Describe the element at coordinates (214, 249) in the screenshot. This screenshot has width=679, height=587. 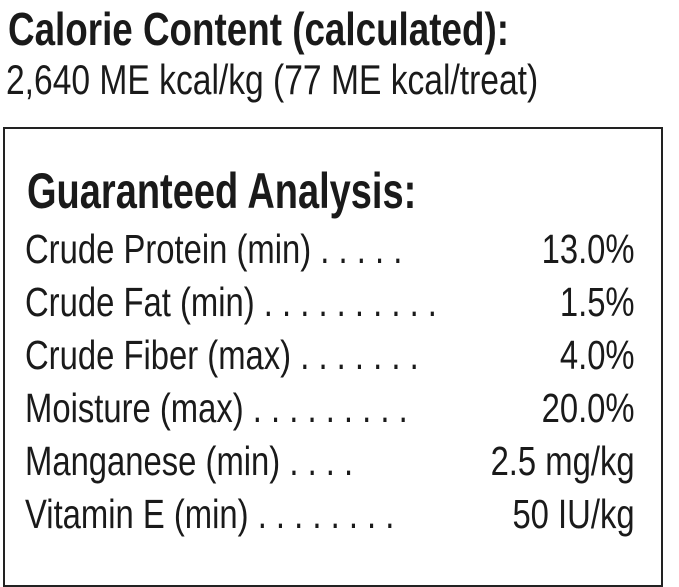
I see `row-label: Crude Protein (min) . . . . .` at that location.